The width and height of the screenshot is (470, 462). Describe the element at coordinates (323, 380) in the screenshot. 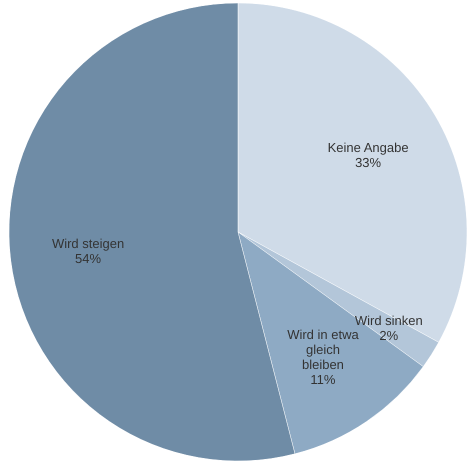

I see `data-label: 11%` at that location.